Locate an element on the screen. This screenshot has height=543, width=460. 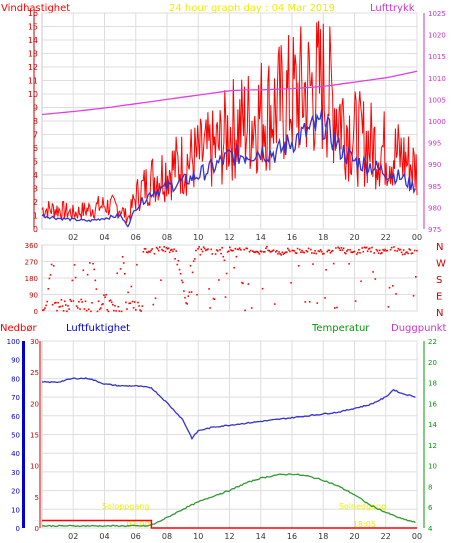
x-tick-label: 18 is located at coordinates (323, 237).